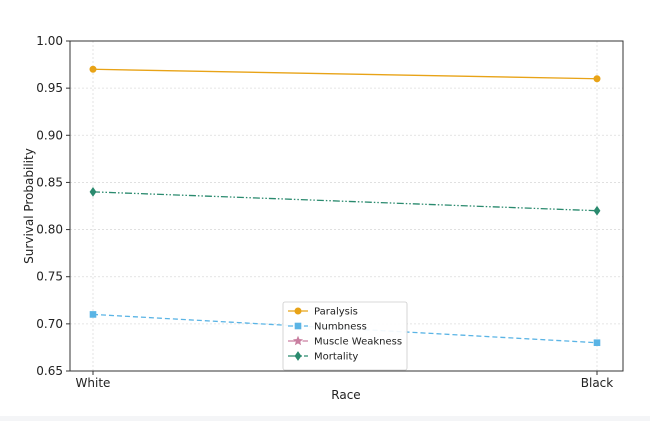  I want to click on legend-label: Paralysis, so click(336, 312).